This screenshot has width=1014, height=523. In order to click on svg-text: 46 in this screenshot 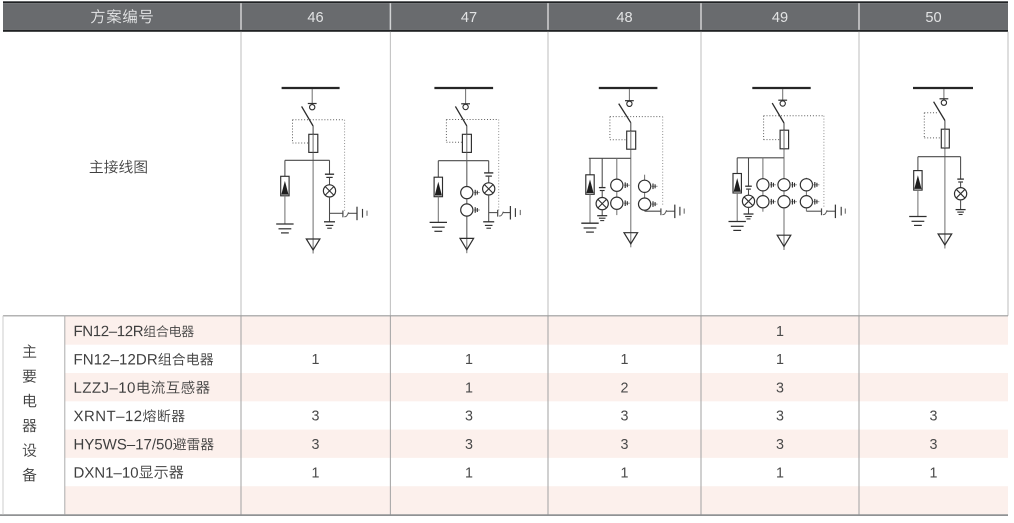, I will do `click(315, 18)`.